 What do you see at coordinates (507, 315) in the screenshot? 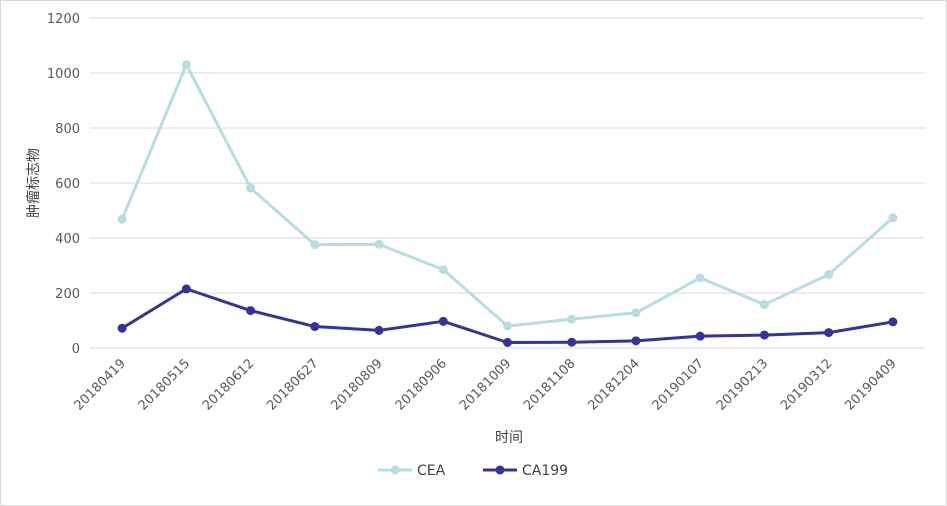
I see `series-ca199` at bounding box center [507, 315].